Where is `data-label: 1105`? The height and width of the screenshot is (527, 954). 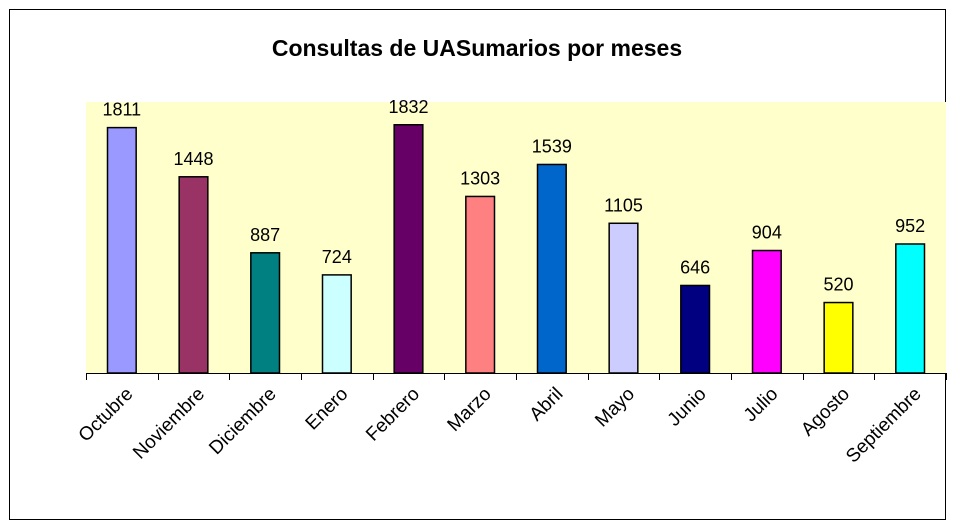
data-label: 1105 is located at coordinates (623, 205).